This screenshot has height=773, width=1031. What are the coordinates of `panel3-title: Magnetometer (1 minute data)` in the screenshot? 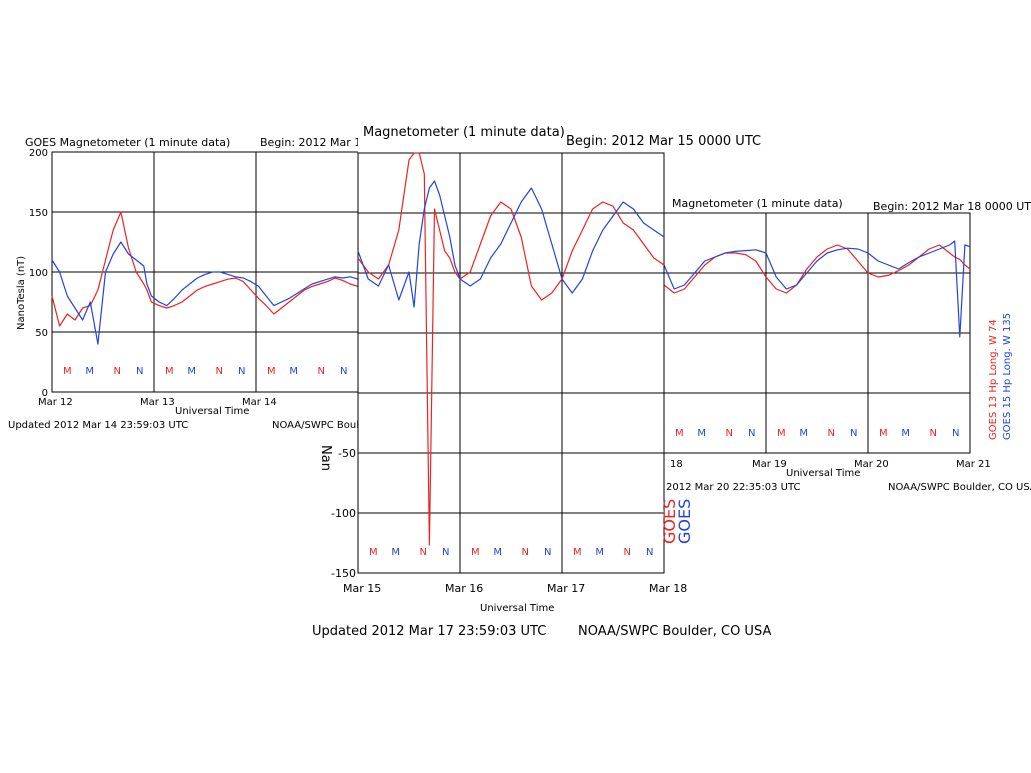 It's located at (757, 203).